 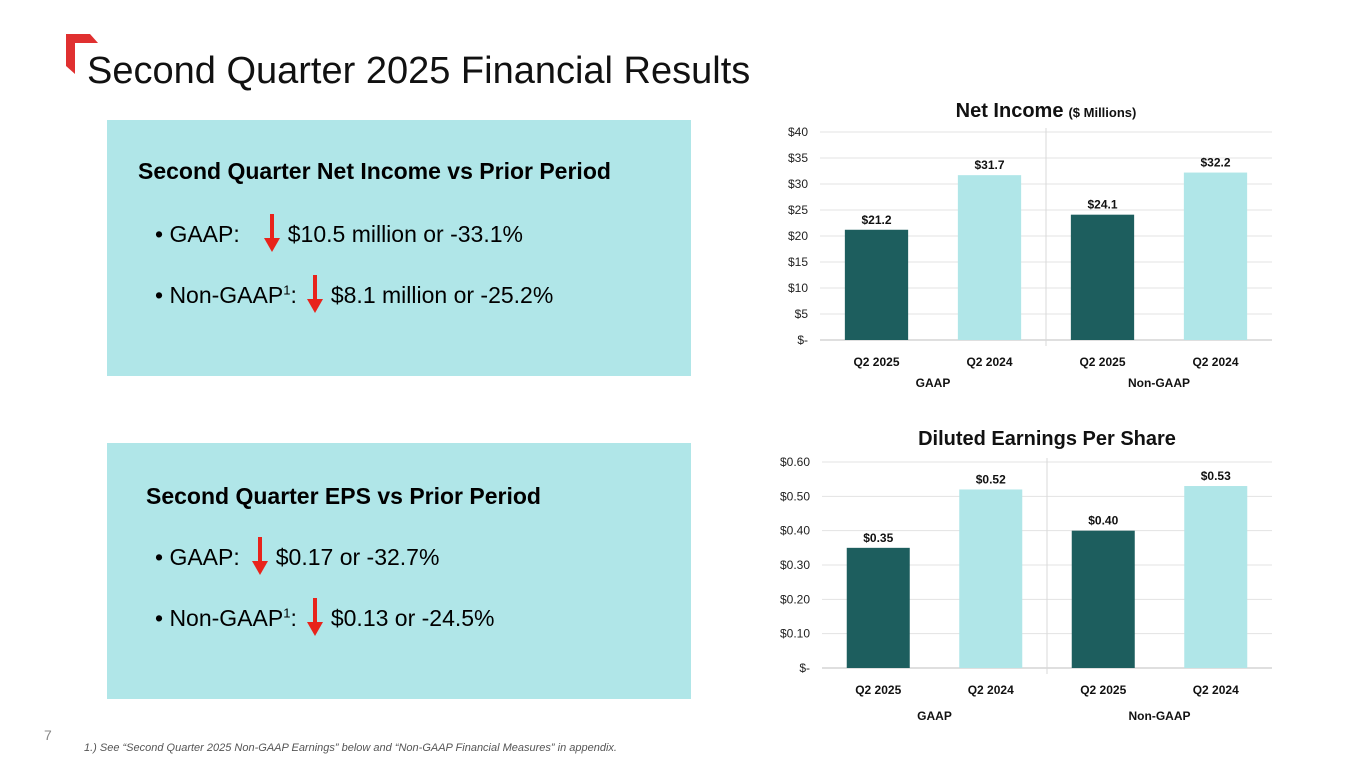 What do you see at coordinates (798, 158) in the screenshot?
I see `y-tick-label: $35` at bounding box center [798, 158].